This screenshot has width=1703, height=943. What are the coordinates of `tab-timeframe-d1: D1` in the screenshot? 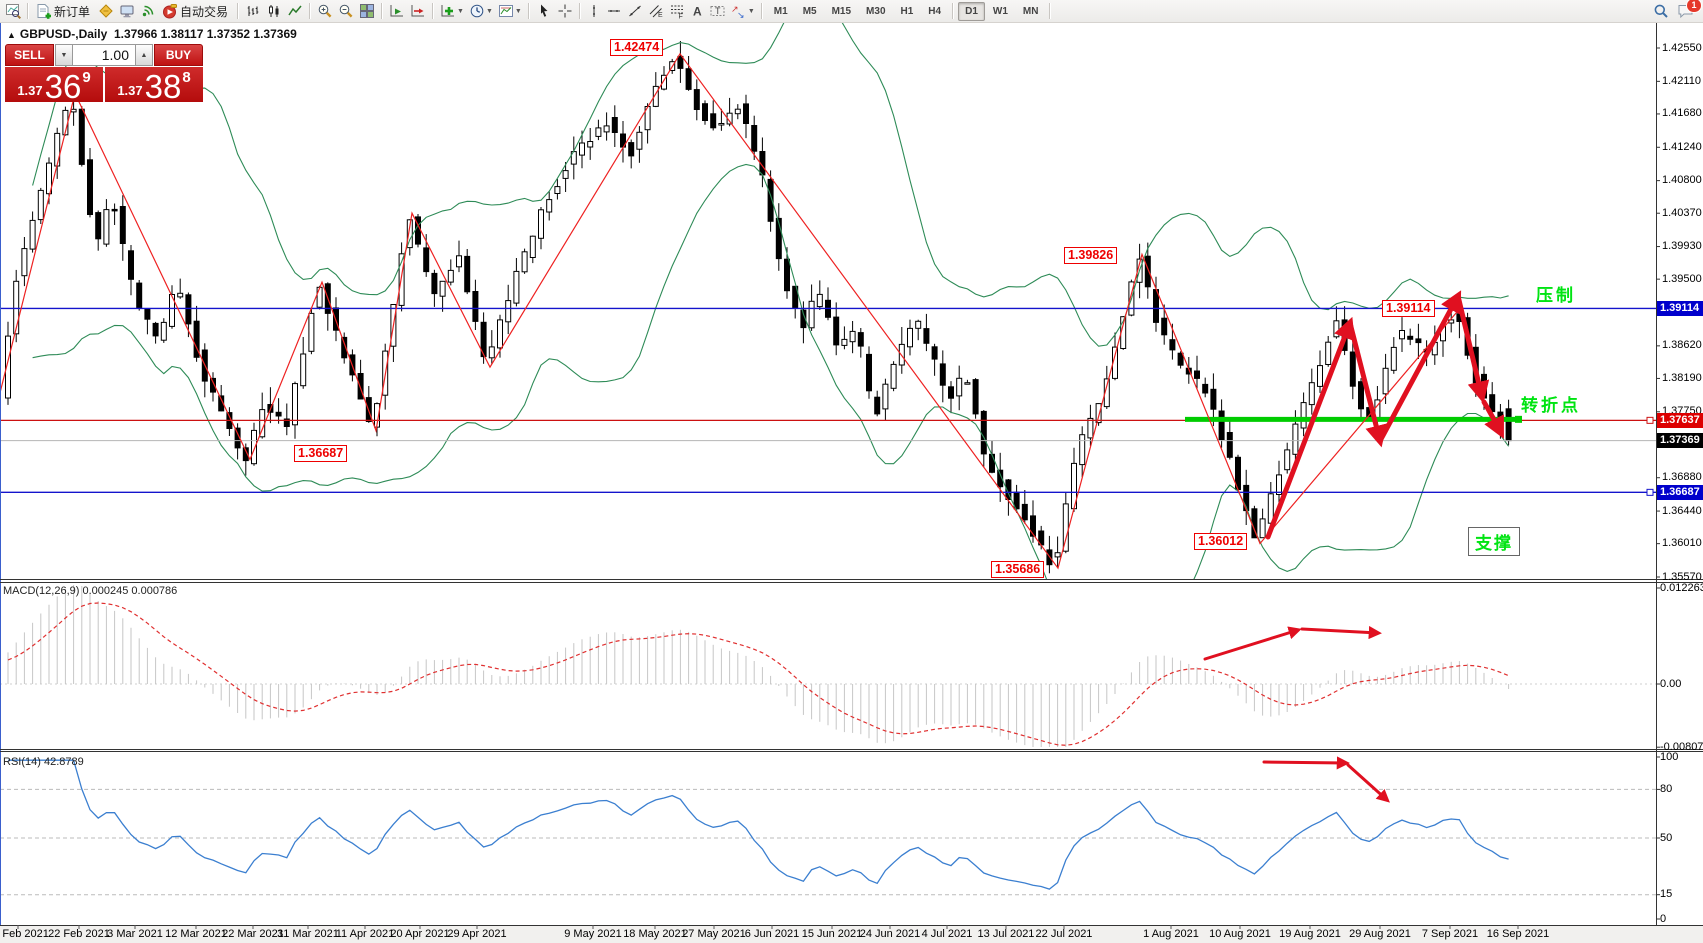 It's located at (971, 11).